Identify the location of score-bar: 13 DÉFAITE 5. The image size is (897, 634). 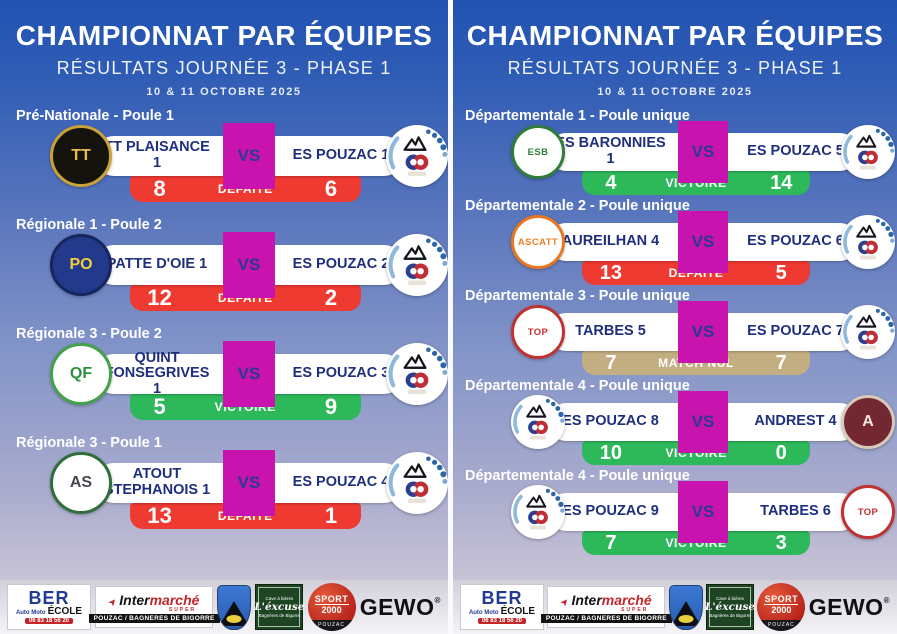
(696, 273).